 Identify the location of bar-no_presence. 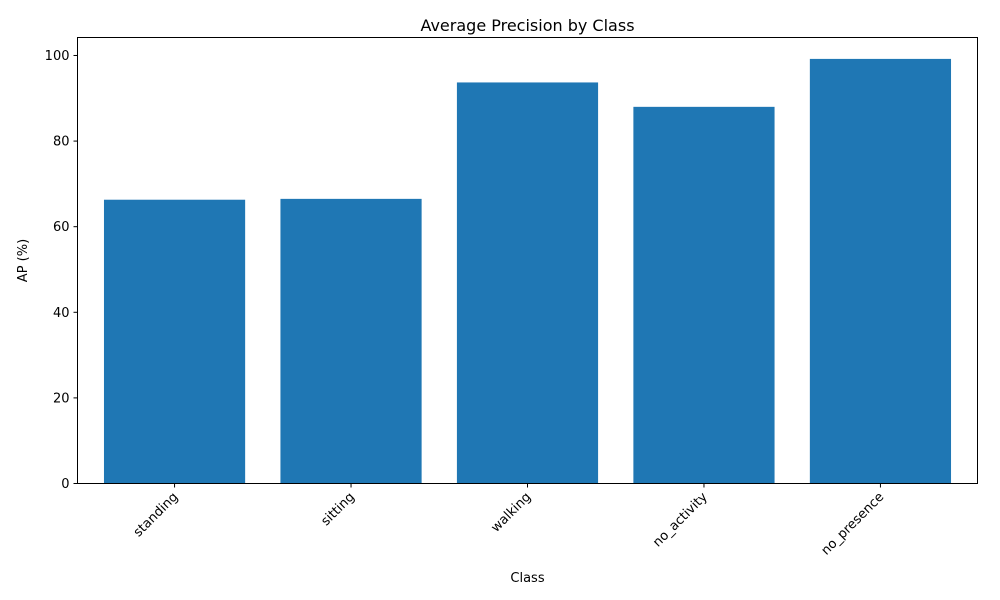
(880, 271).